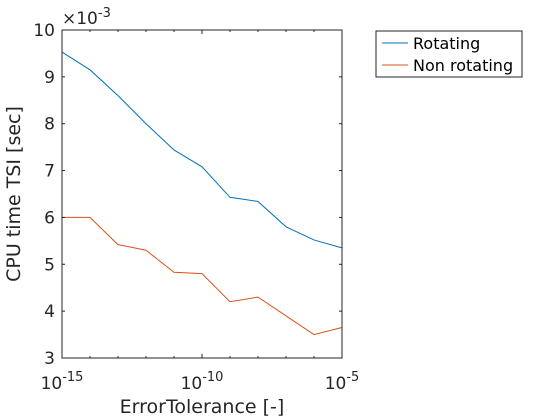 This screenshot has width=560, height=420. What do you see at coordinates (463, 65) in the screenshot?
I see `legend-label-non-rotating: Non rotating` at bounding box center [463, 65].